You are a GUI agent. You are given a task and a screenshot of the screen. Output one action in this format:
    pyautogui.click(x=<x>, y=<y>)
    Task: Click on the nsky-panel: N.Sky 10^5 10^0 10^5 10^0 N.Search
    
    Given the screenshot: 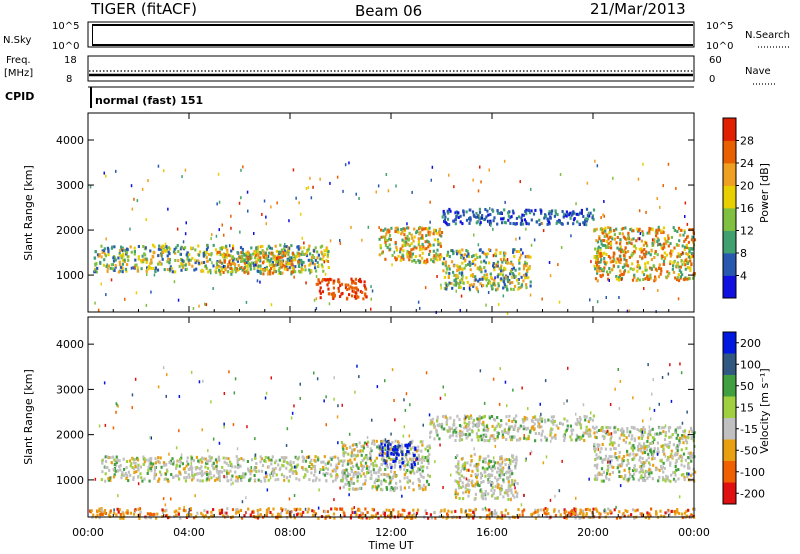 What is the action you would take?
    pyautogui.click(x=396, y=36)
    